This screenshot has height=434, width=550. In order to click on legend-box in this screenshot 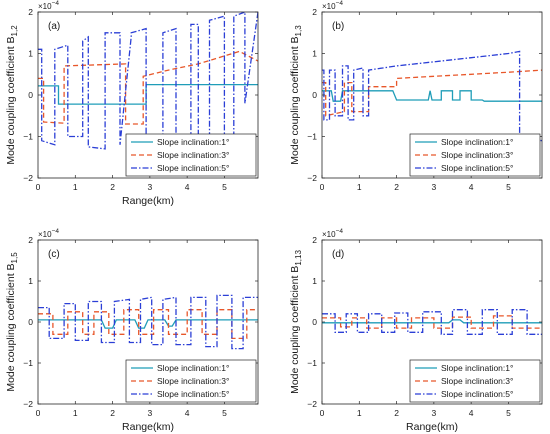, I will do `click(475, 381)`.